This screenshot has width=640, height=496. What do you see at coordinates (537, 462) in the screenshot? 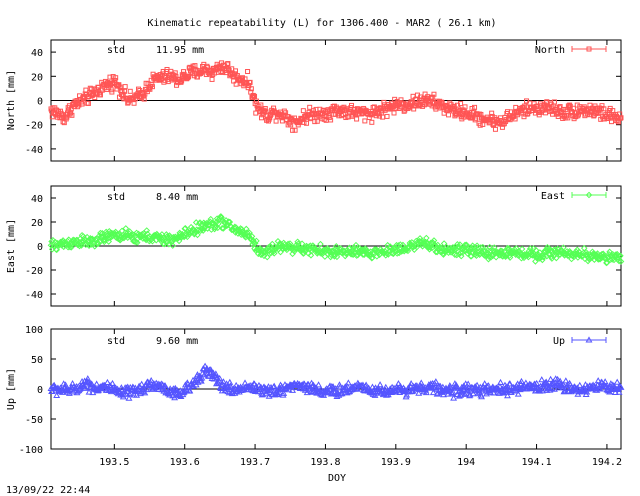
I see `x-tick-label: 194.1` at bounding box center [537, 462].